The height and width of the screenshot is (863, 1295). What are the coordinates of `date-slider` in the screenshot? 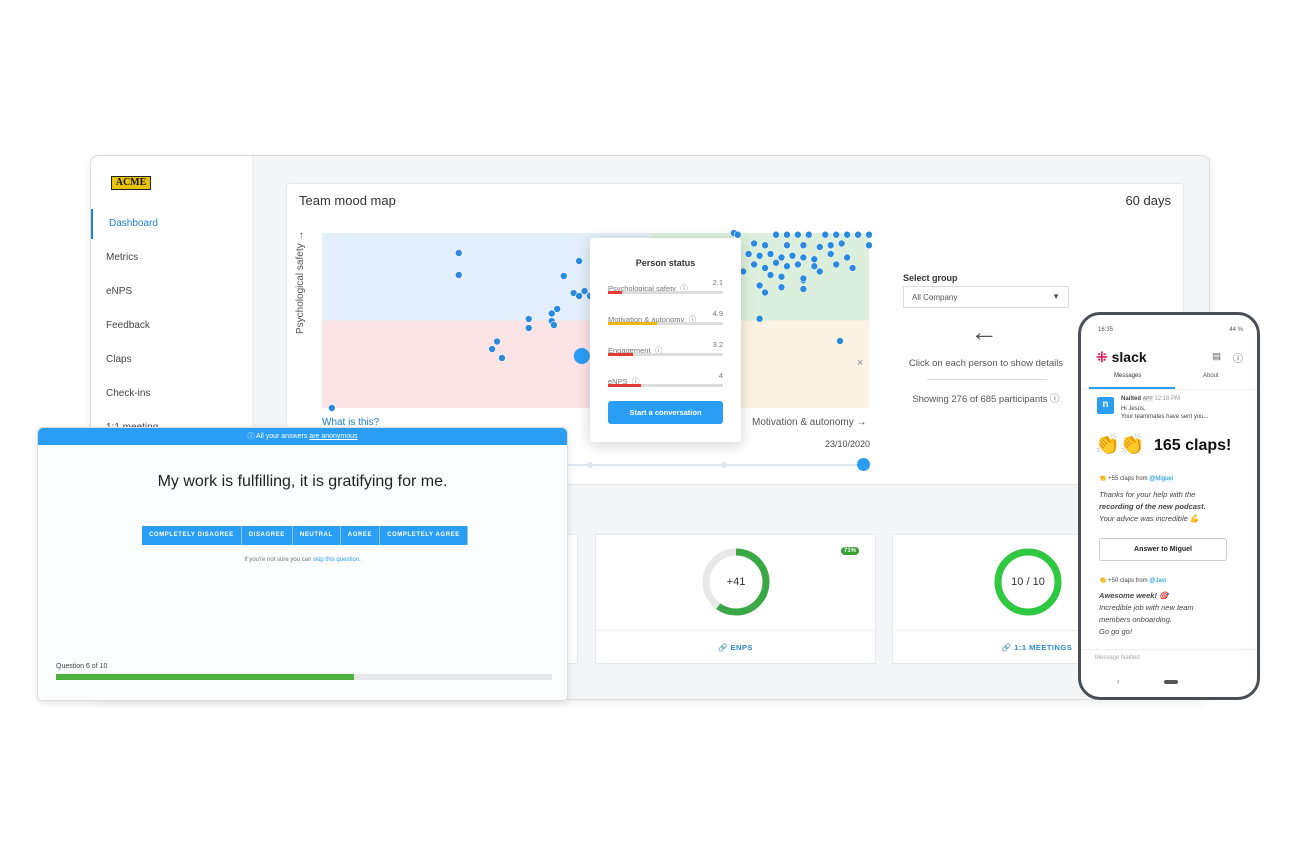 It's located at (718, 464).